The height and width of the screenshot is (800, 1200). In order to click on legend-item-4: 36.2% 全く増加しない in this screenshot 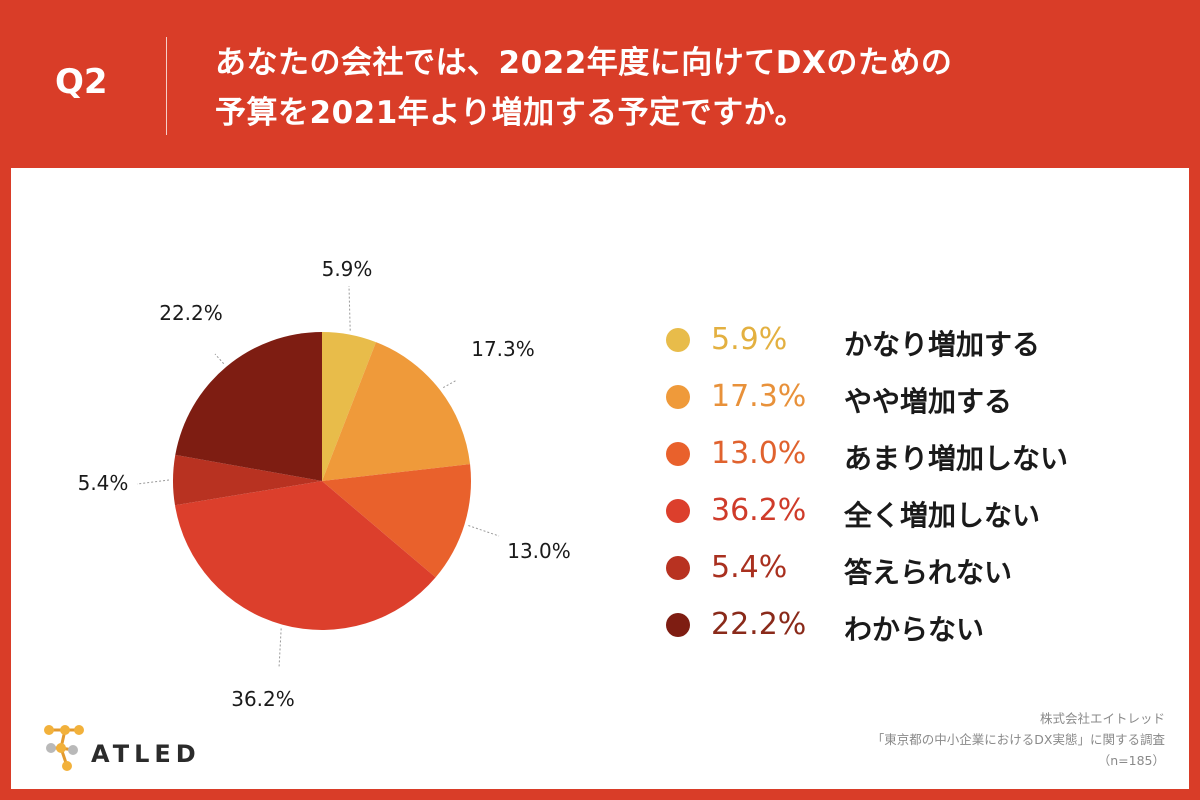, I will do `click(896, 511)`.